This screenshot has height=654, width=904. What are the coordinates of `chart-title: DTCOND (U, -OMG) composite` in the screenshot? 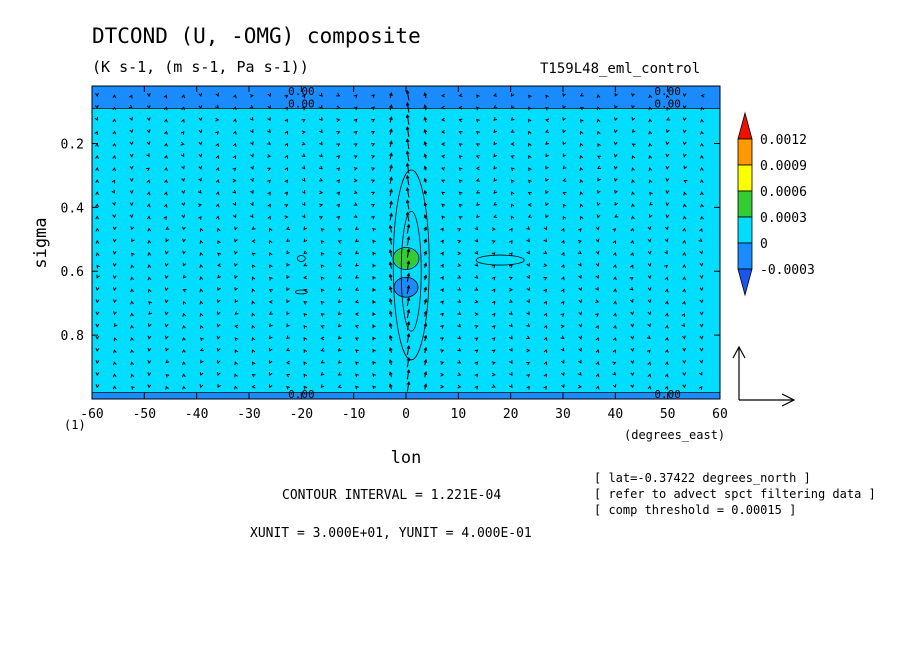 It's located at (256, 36).